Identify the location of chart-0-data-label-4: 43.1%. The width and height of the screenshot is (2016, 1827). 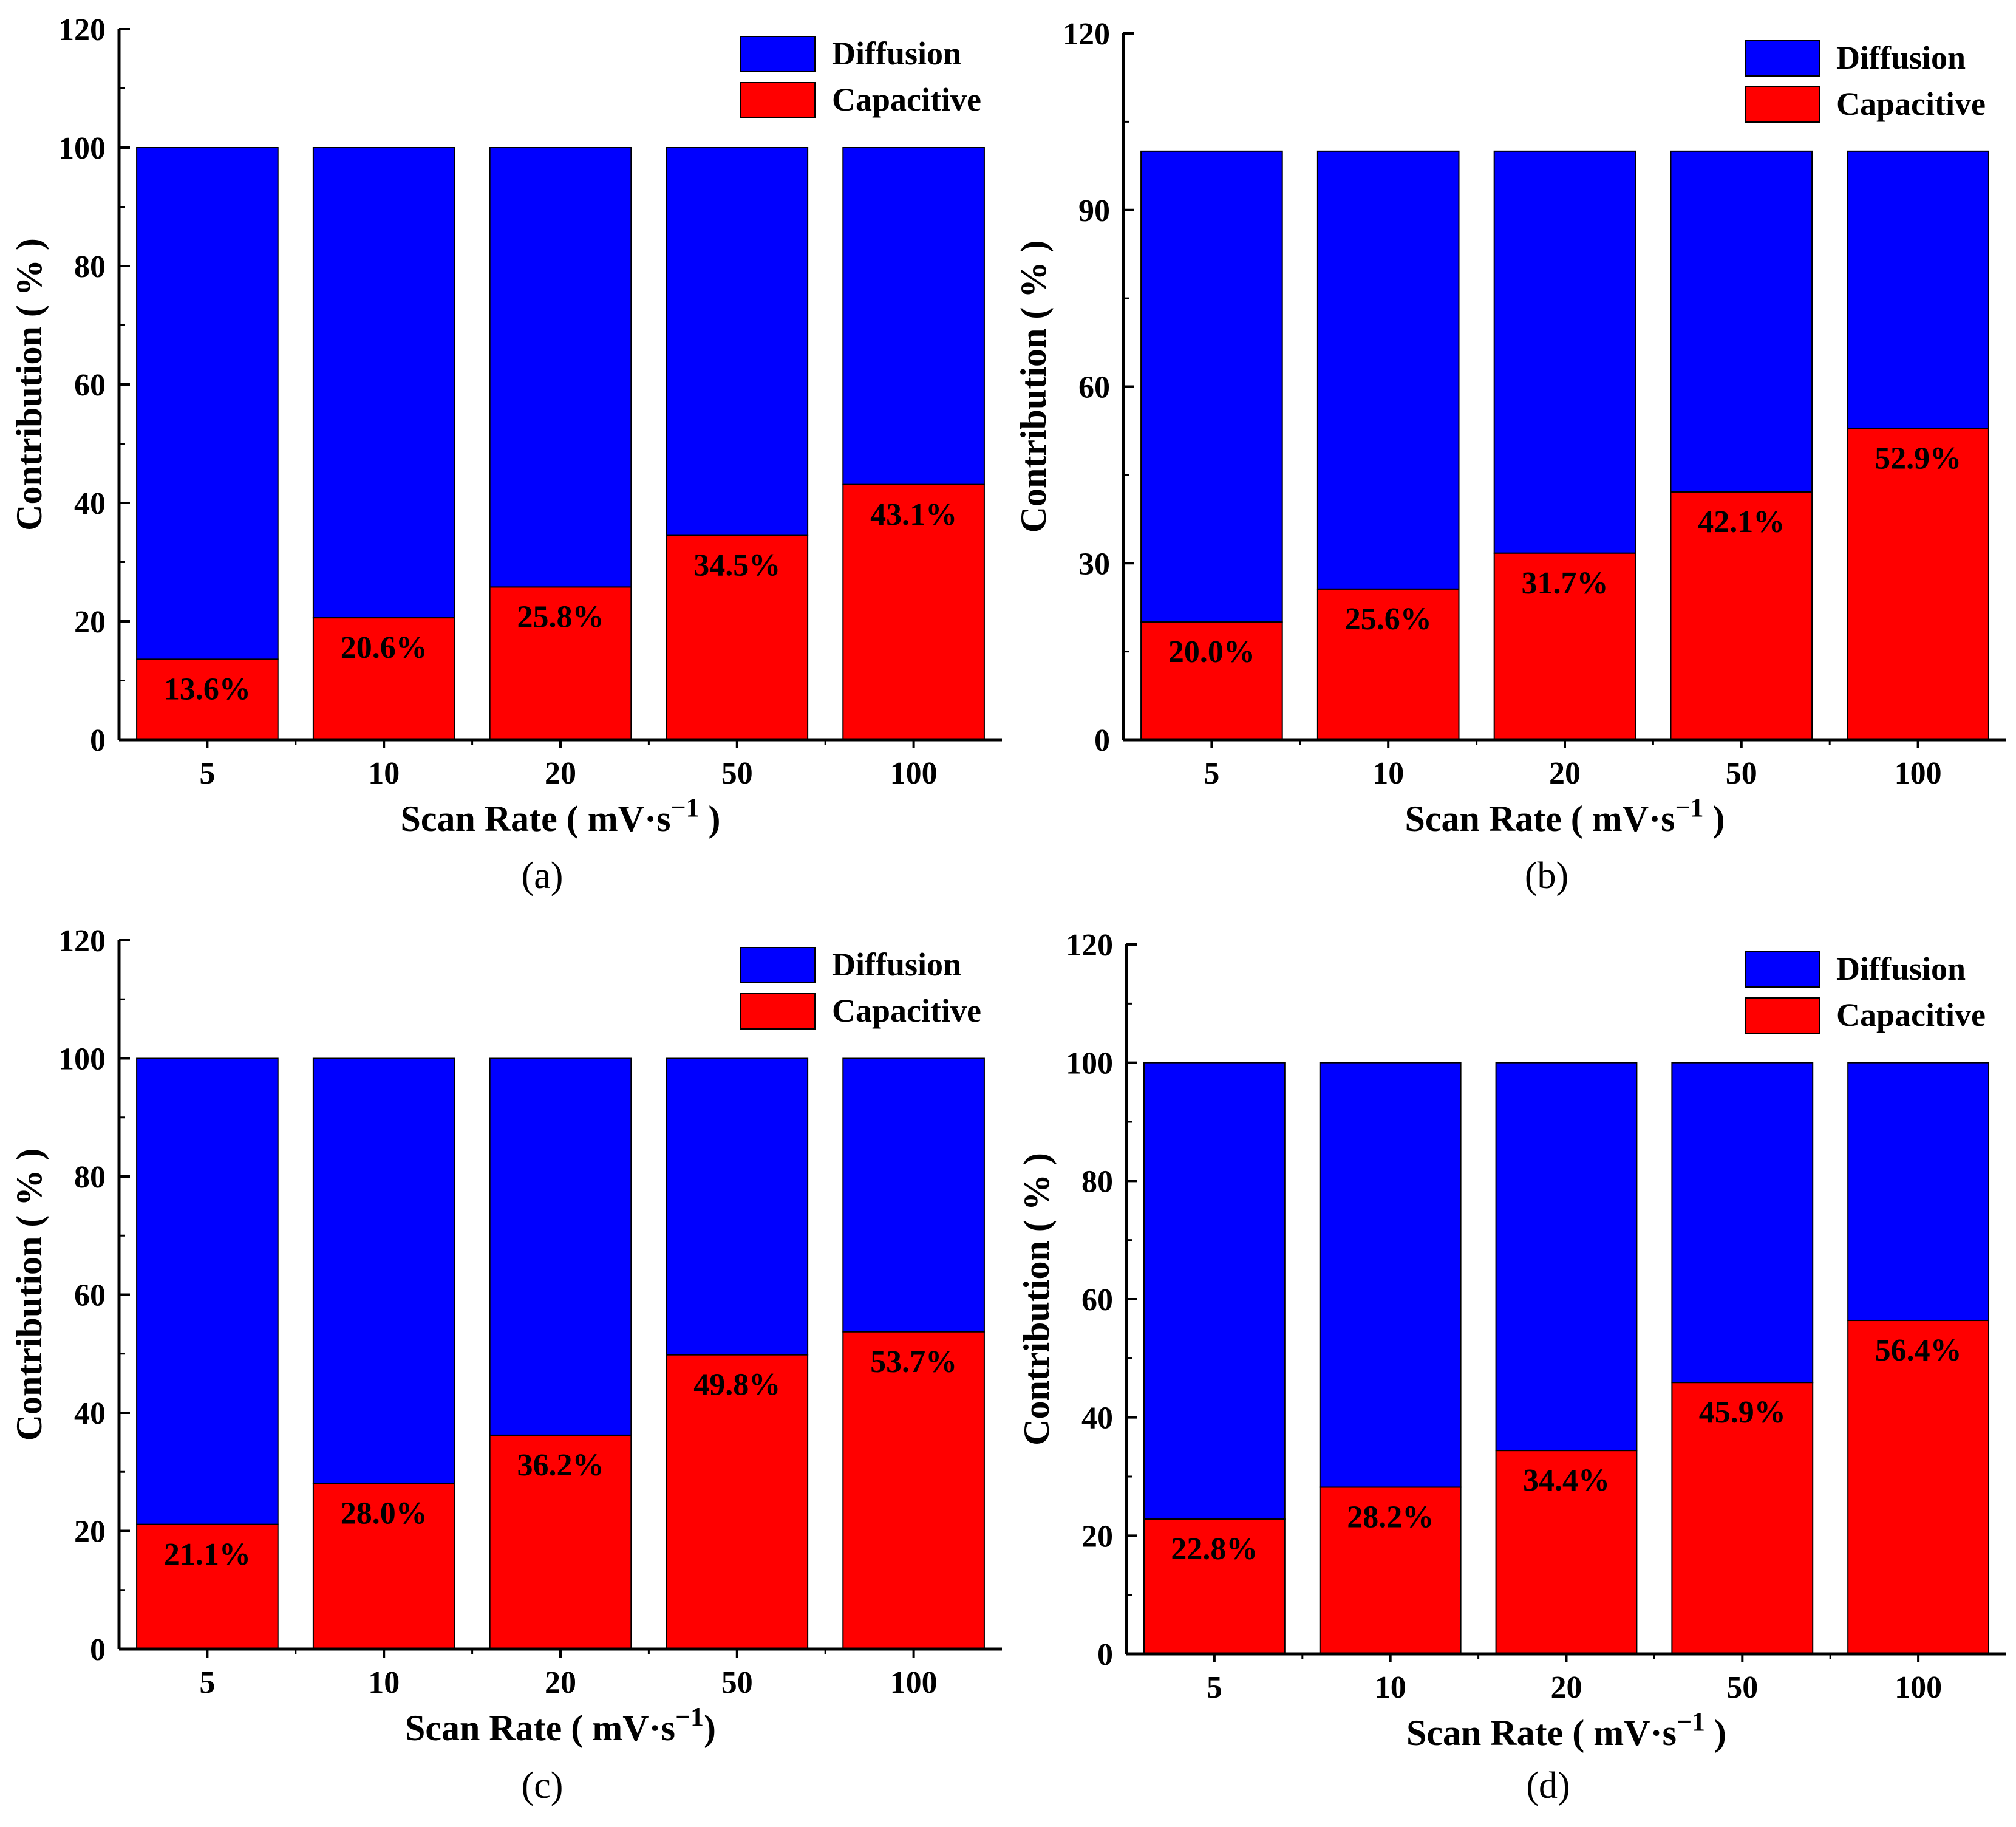
(913, 515).